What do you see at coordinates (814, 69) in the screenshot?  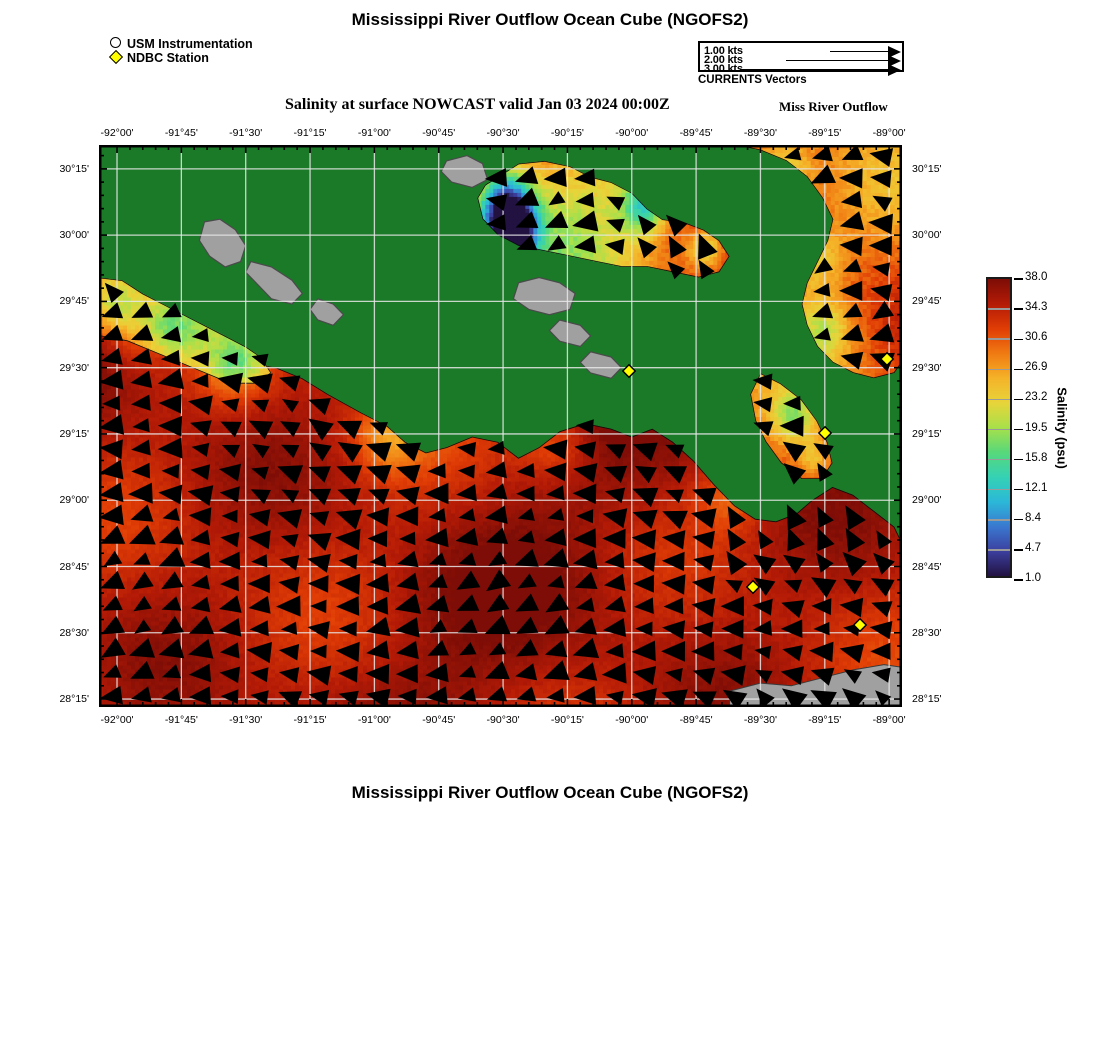 I see `vector-shaft-3kt` at bounding box center [814, 69].